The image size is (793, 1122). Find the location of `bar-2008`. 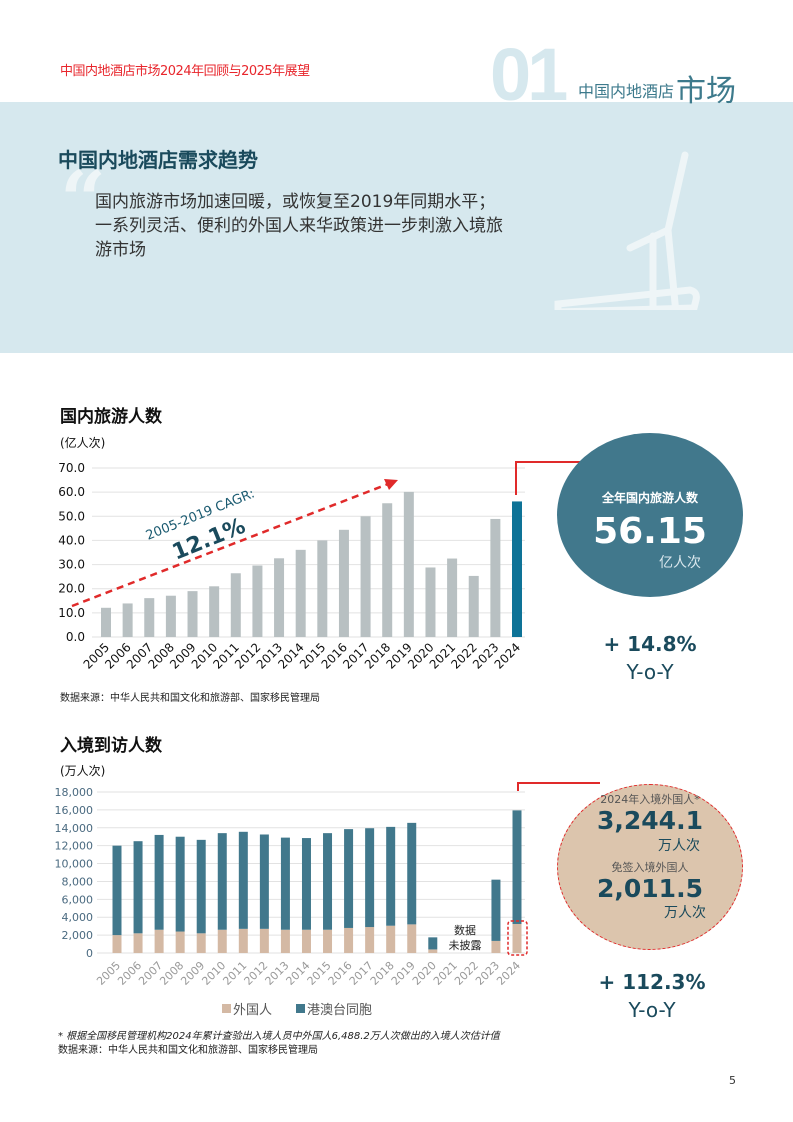

bar-2008 is located at coordinates (170, 616).